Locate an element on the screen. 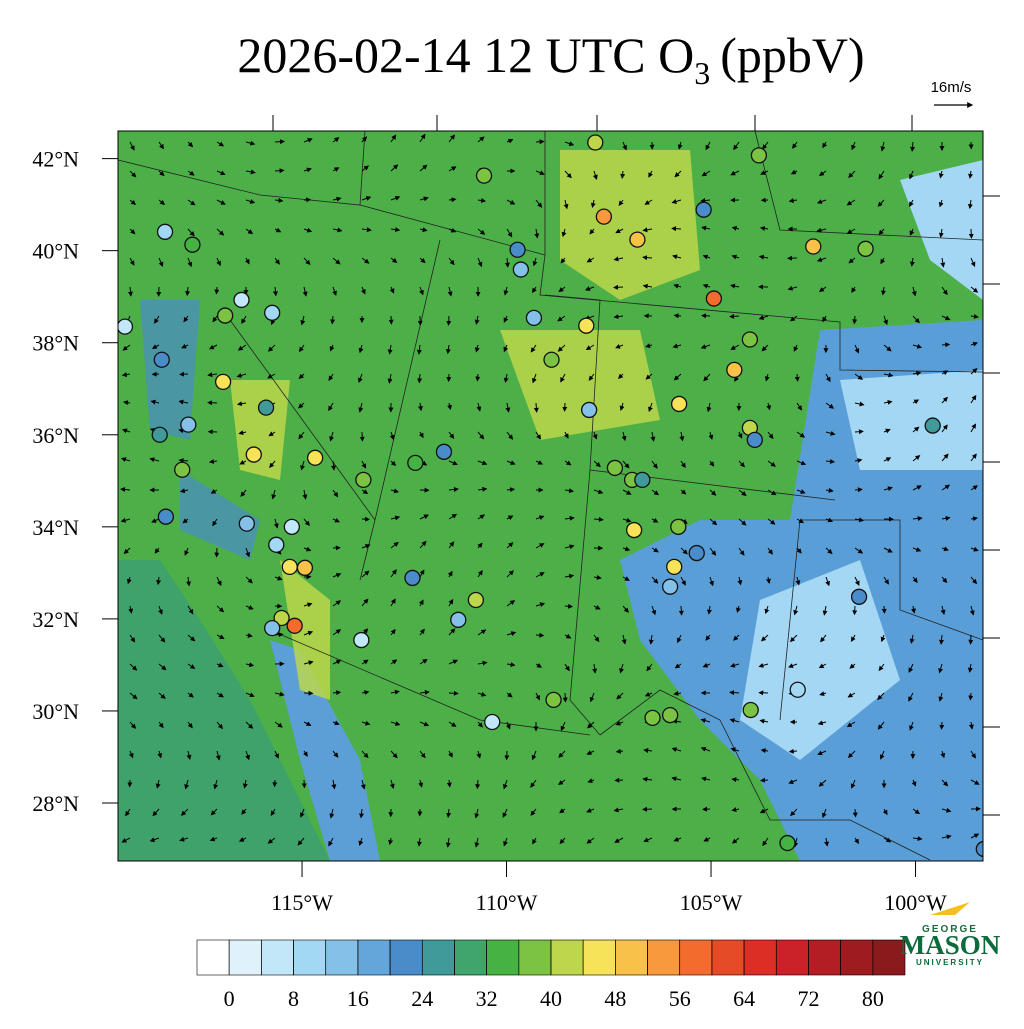 The width and height of the screenshot is (1024, 1029). colorbar-tick-label: 24 is located at coordinates (422, 998).